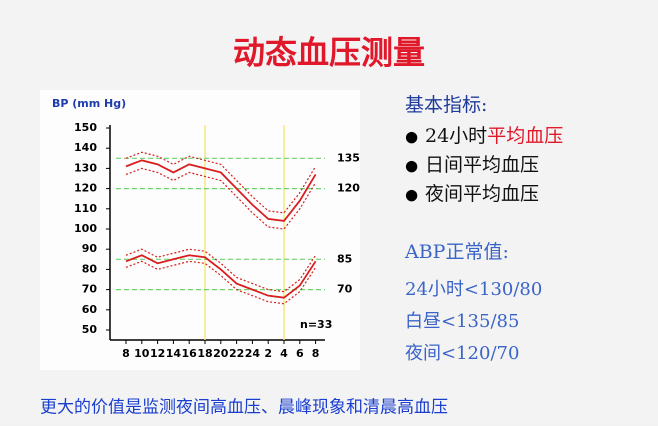 Image resolution: width=658 pixels, height=426 pixels. I want to click on indicator-item: 夜间平均血压, so click(482, 194).